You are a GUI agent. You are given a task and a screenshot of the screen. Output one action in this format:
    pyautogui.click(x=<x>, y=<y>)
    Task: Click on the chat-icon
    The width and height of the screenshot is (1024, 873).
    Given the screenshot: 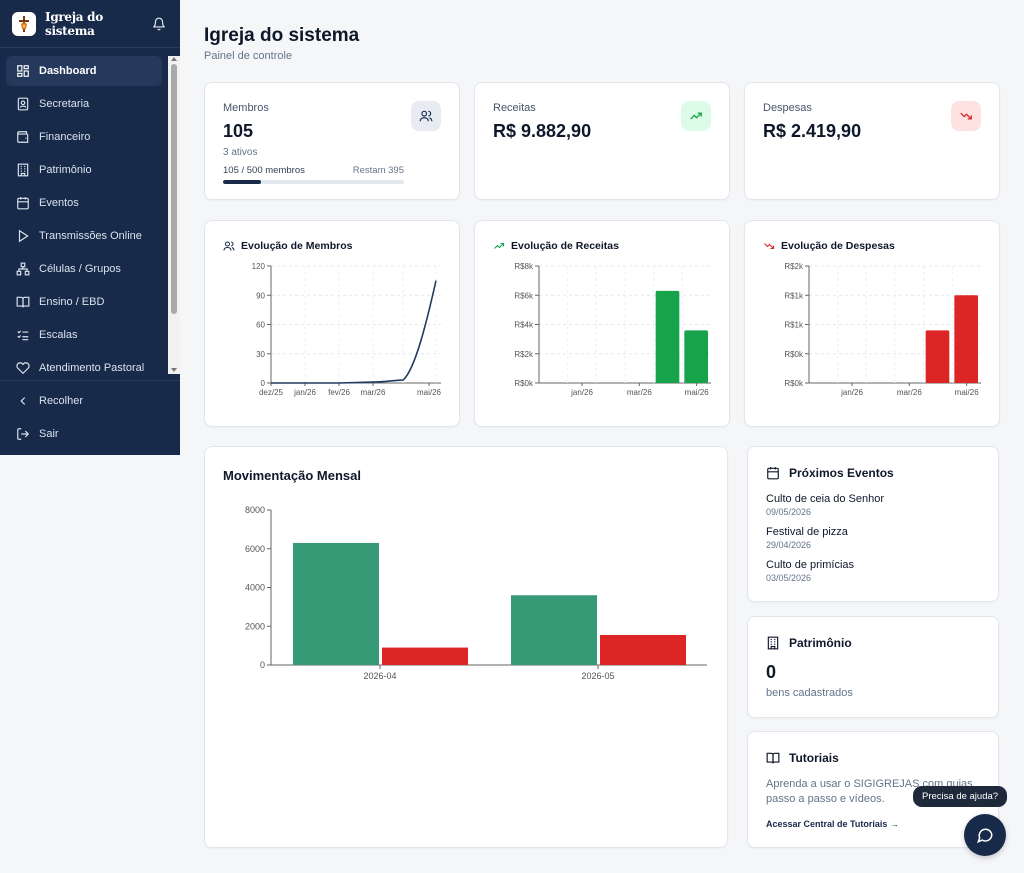 What is the action you would take?
    pyautogui.click(x=984, y=836)
    